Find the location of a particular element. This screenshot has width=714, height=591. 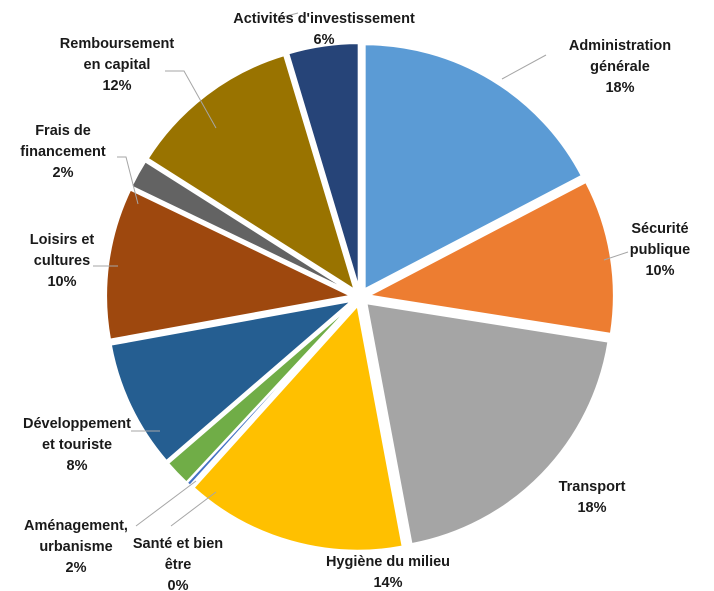

leader-line-sante-et-bien-etre is located at coordinates (193, 509).